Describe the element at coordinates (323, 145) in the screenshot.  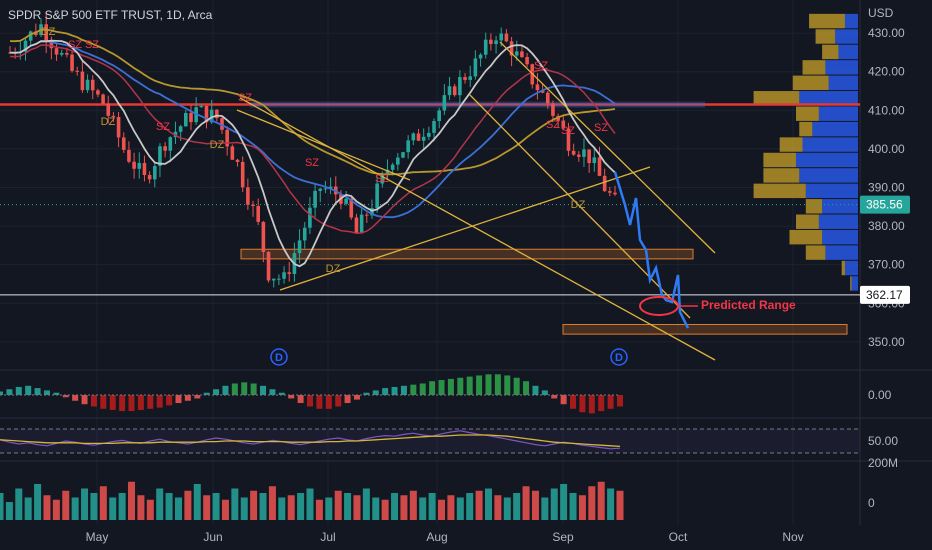
I see `trend-line` at that location.